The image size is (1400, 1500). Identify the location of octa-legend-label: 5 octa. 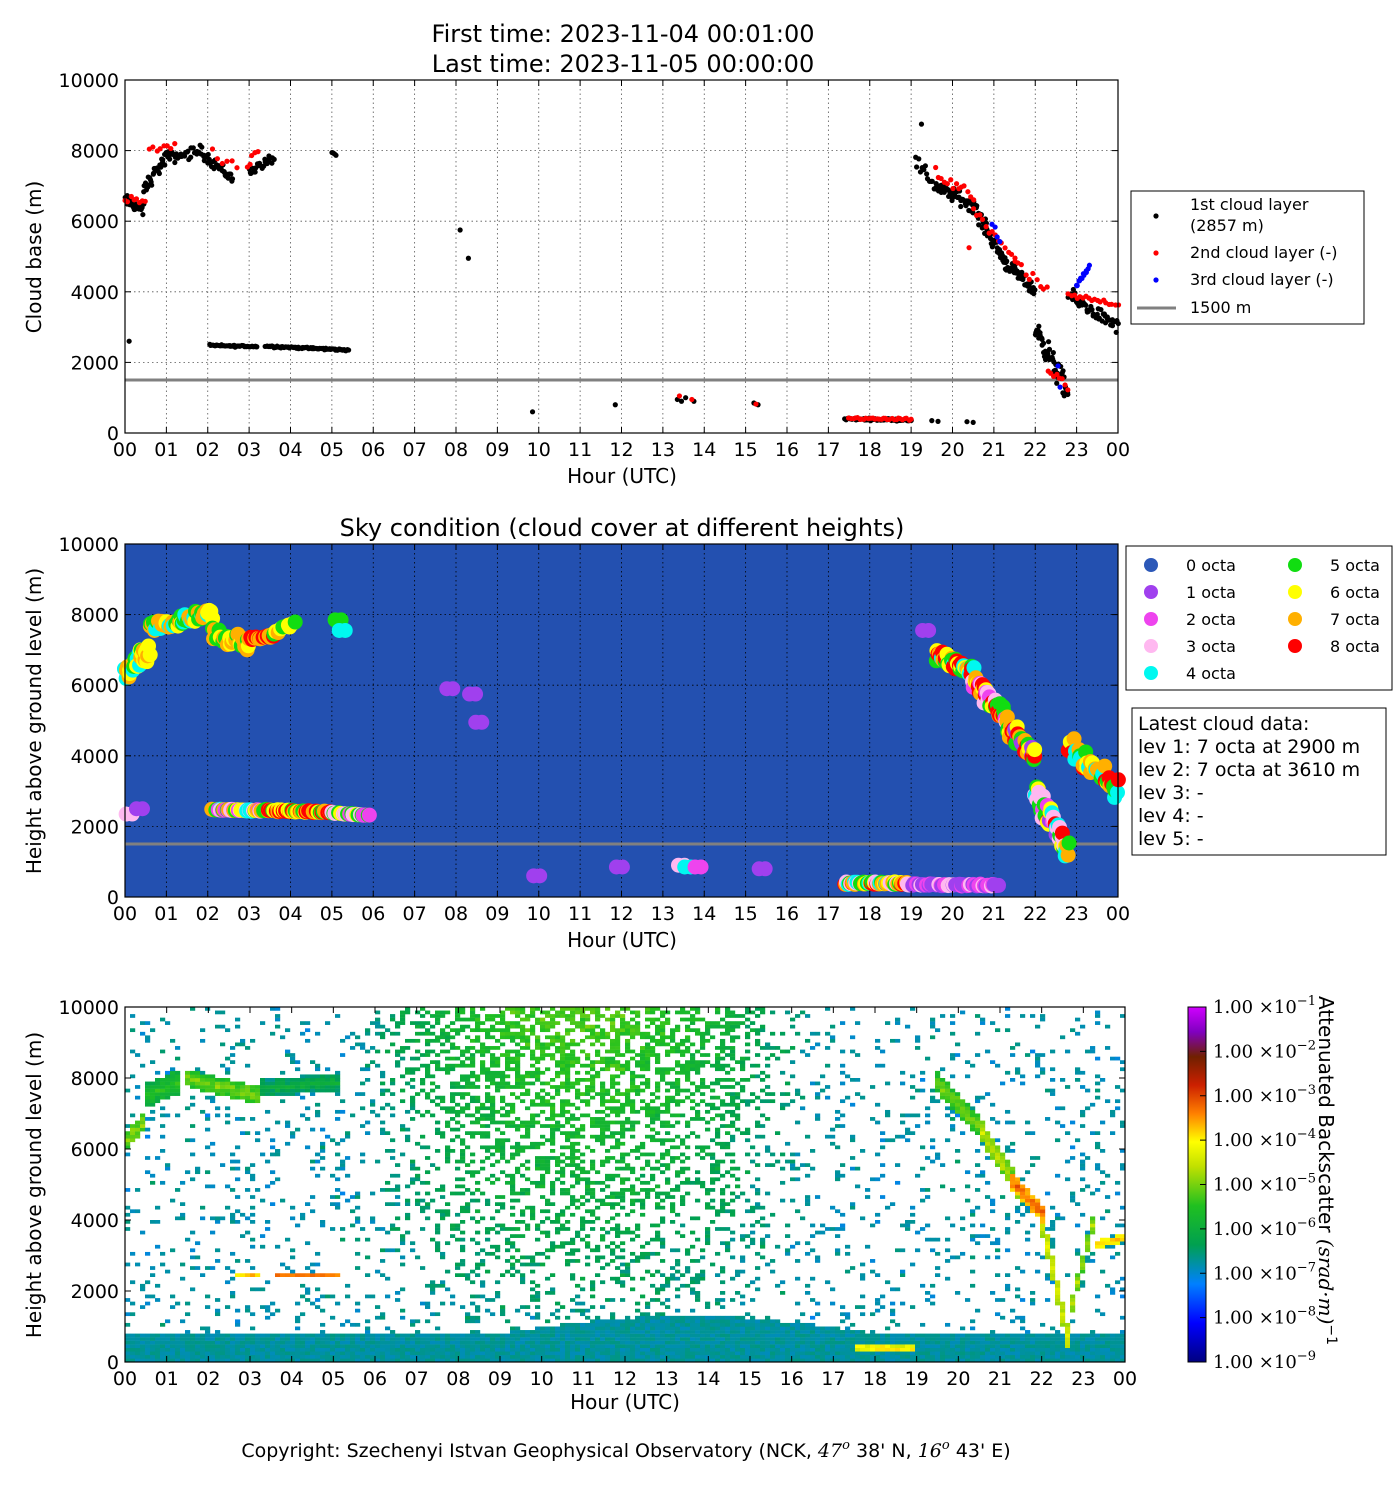
(1355, 565).